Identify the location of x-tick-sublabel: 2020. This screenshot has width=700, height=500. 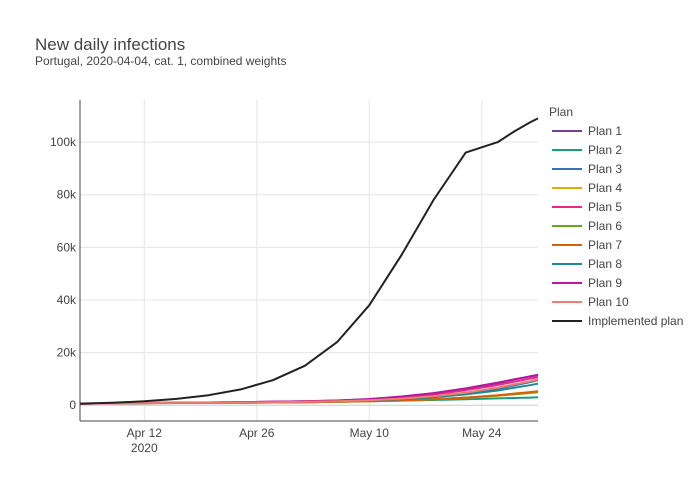
(144, 448).